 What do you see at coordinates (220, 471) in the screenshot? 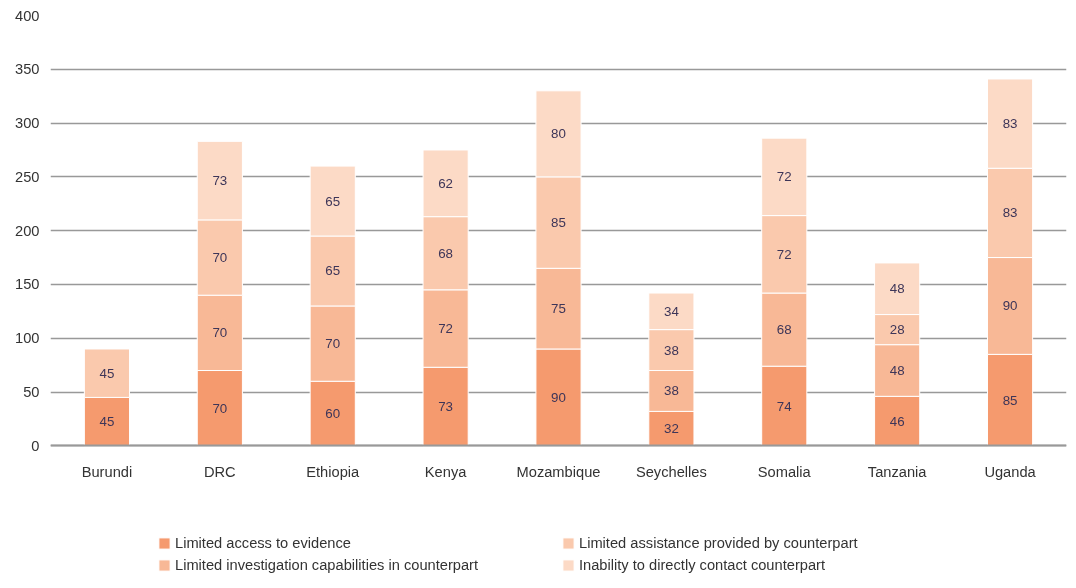
I see `x-tick-label: DRC` at bounding box center [220, 471].